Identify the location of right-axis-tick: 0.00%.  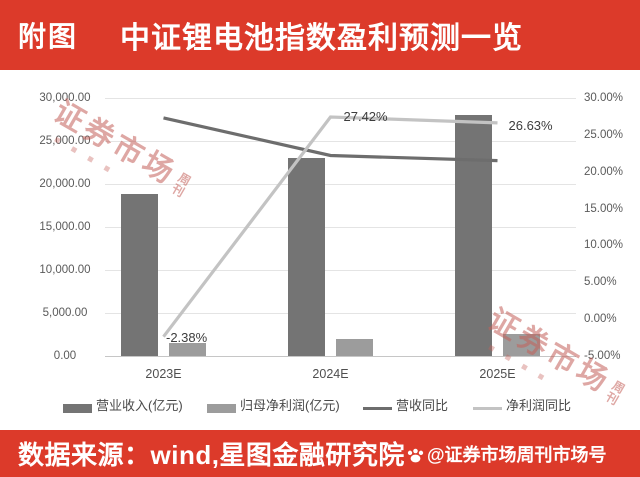
(600, 319).